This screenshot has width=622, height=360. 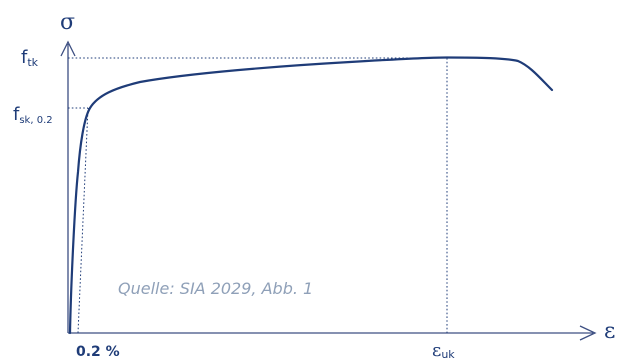 What do you see at coordinates (68, 48) in the screenshot?
I see `y-axis-arrowhead` at bounding box center [68, 48].